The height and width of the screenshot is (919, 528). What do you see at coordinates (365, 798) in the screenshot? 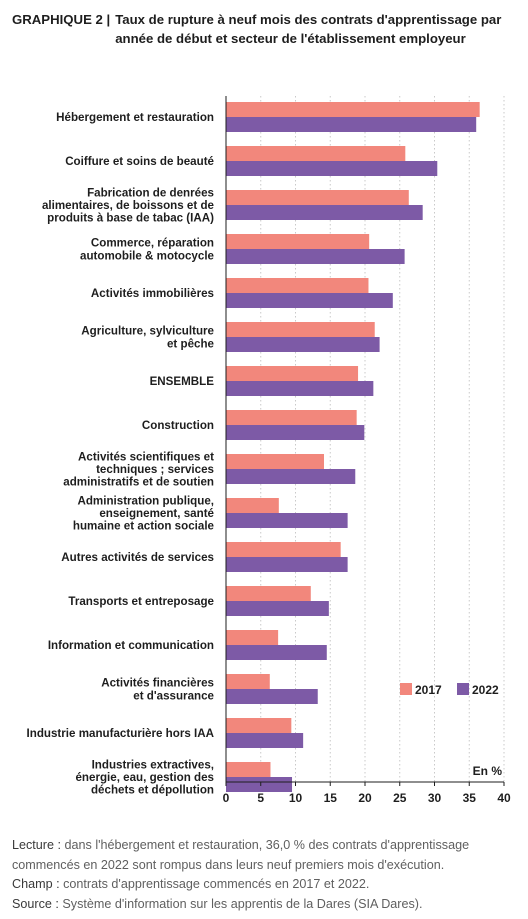
I see `x-tick-label-20: 20` at bounding box center [365, 798].